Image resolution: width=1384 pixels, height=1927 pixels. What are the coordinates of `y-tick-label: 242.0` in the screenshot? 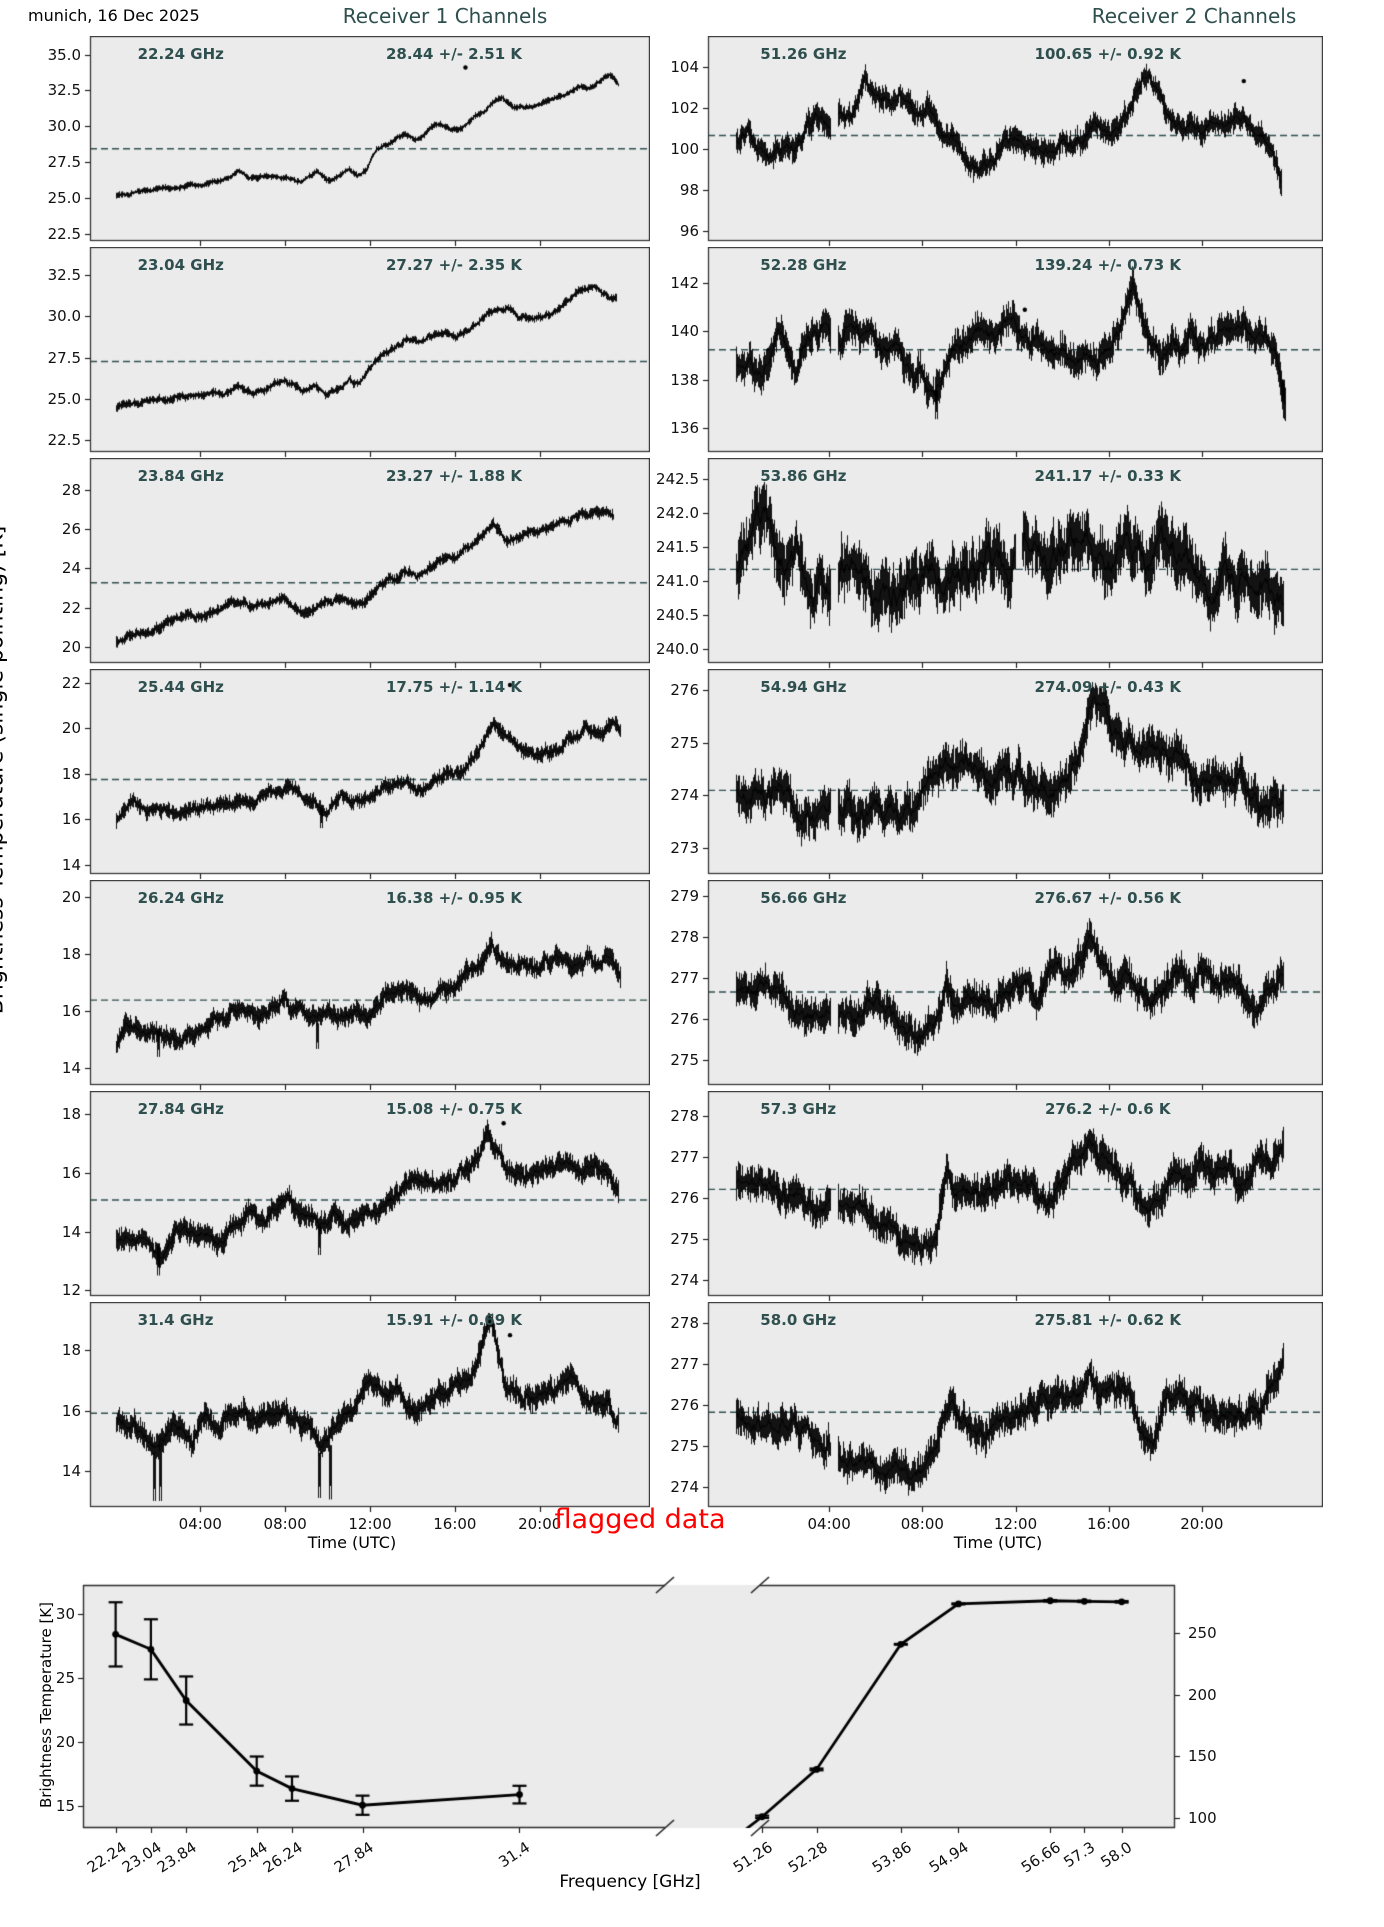 It's located at (677, 512).